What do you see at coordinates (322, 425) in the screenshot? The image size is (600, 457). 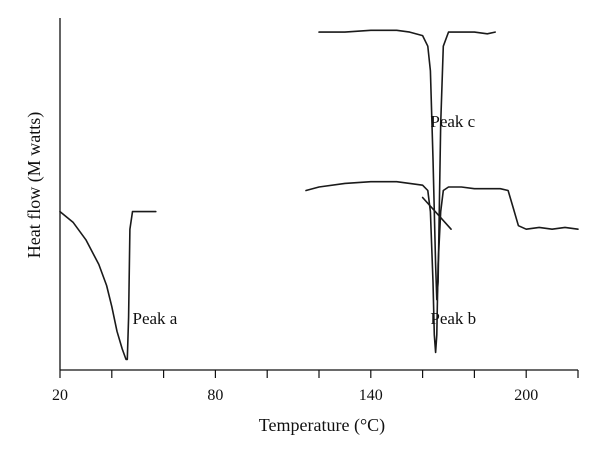 I see `x-axis-title: Temperature (°C)` at bounding box center [322, 425].